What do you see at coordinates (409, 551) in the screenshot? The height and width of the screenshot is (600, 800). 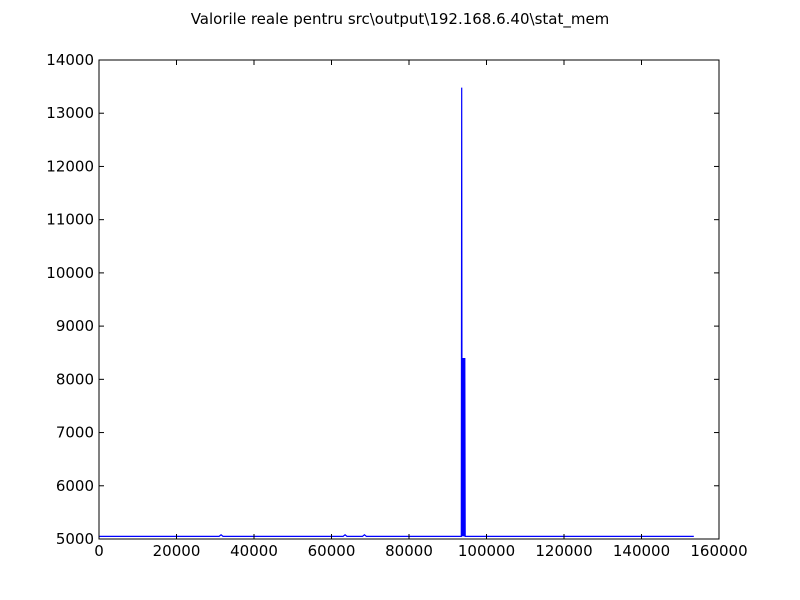 I see `x-tick-label: 80000` at bounding box center [409, 551].